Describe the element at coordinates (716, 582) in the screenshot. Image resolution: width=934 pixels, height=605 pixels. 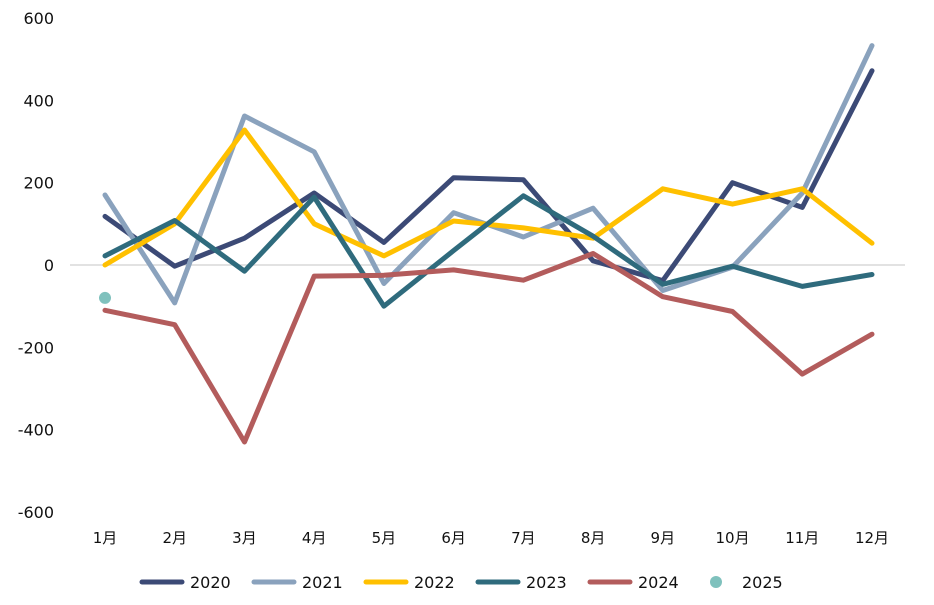
I see `legend-swatch` at that location.